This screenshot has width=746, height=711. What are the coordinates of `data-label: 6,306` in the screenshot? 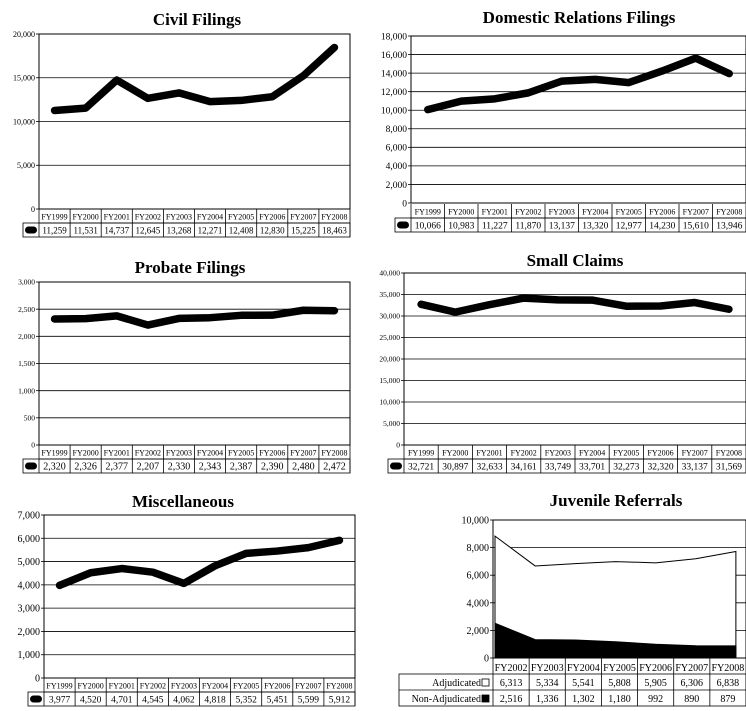 It's located at (692, 683).